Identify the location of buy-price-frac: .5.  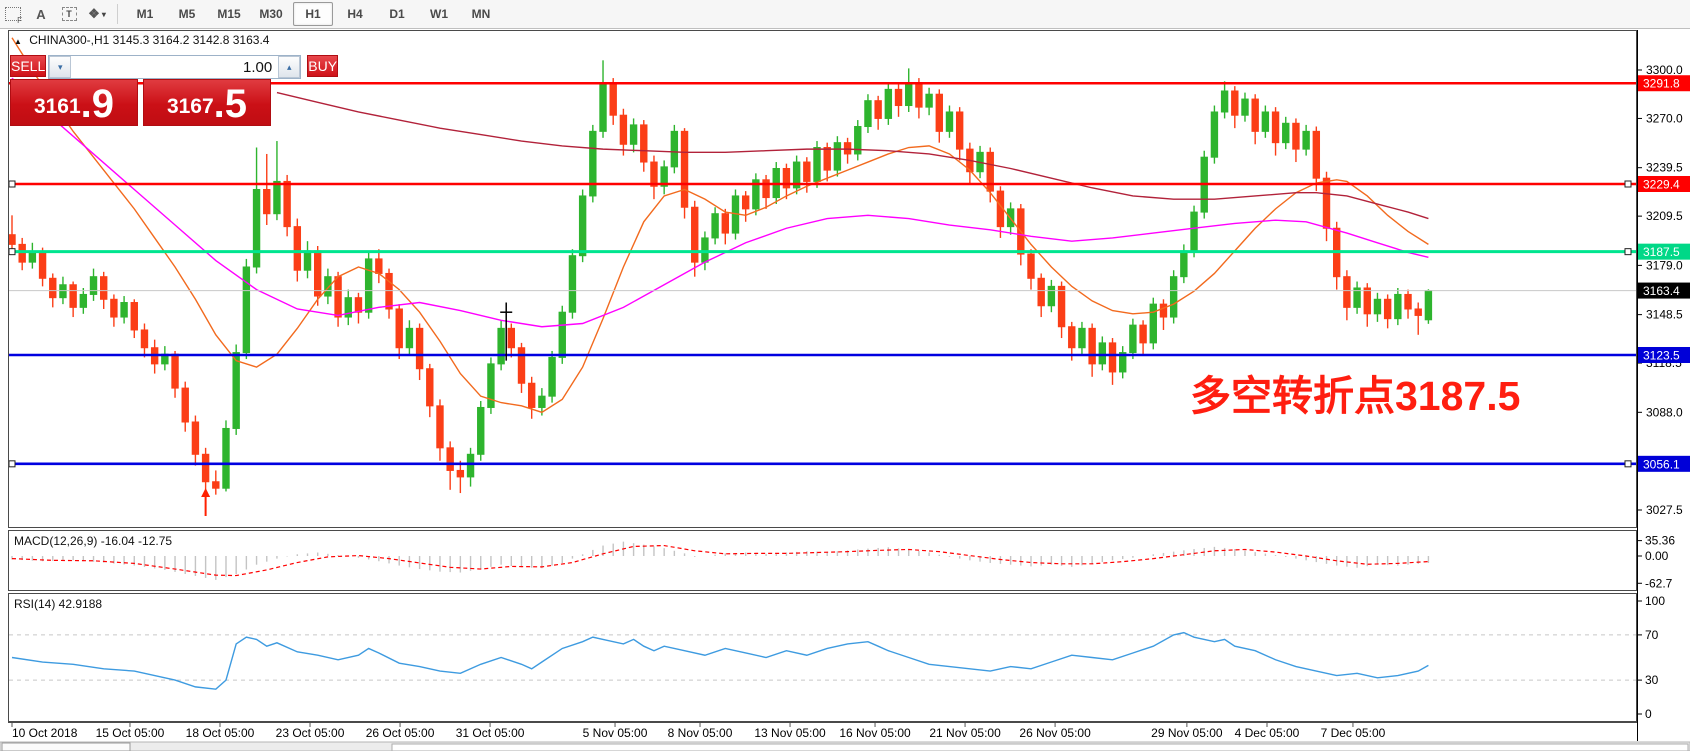
(230, 104).